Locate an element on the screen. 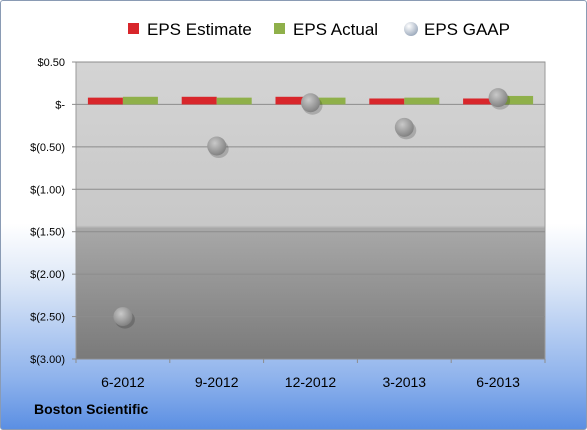 The width and height of the screenshot is (587, 430). x-tick-label: 12-2012 is located at coordinates (311, 382).